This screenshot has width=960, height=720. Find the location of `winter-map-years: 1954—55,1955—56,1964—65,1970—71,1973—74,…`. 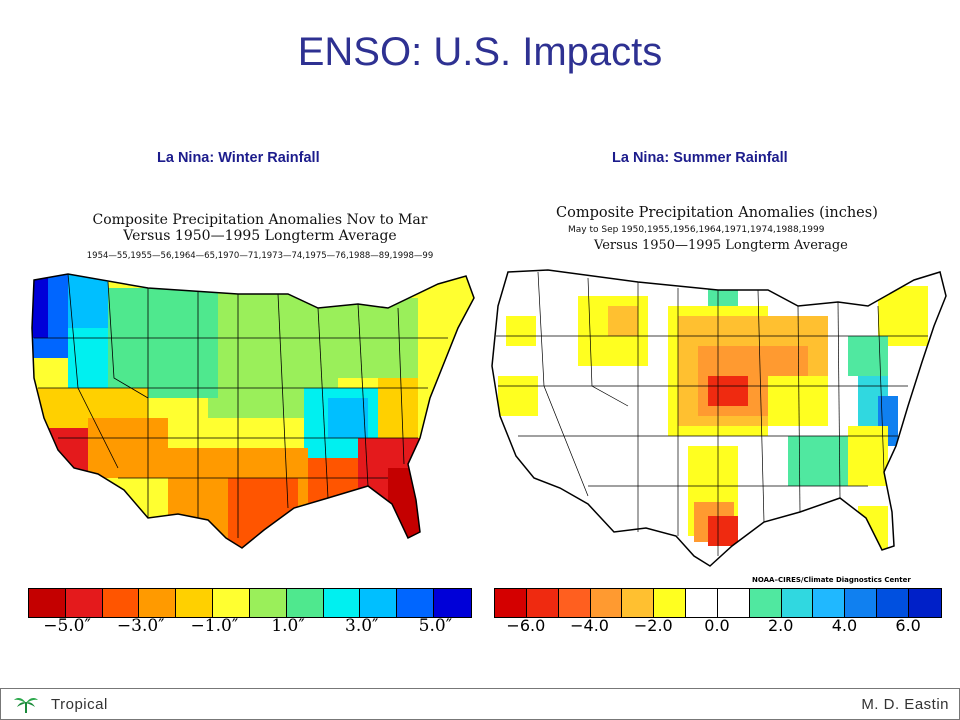

winter-map-years: 1954—55,1955—56,1964—65,1970—71,1973—74,… is located at coordinates (260, 256).